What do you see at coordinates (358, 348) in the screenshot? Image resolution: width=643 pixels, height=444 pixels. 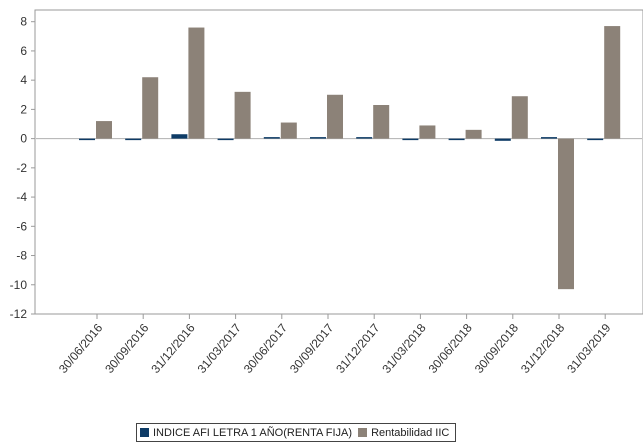 I see `x-tick-label: 31/12/2017` at bounding box center [358, 348].